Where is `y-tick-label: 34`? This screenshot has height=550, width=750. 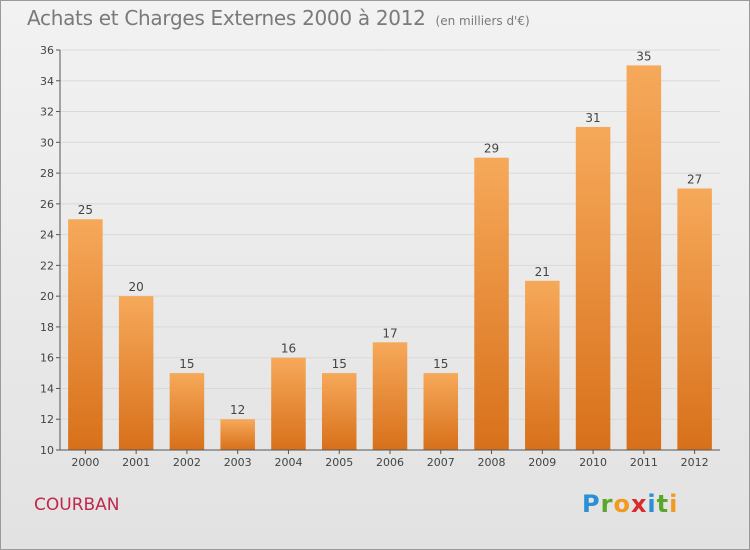
y-tick-label: 34 is located at coordinates (47, 81).